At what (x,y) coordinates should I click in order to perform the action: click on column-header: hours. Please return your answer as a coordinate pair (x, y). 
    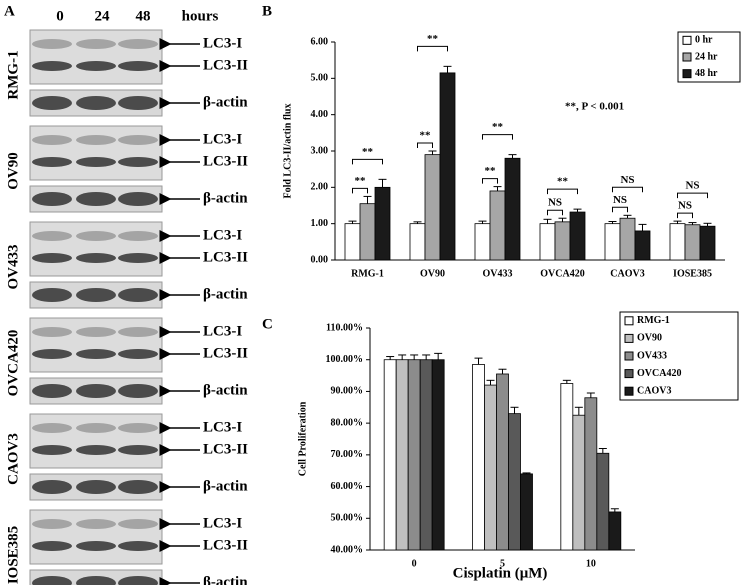
    Looking at the image, I should click on (200, 16).